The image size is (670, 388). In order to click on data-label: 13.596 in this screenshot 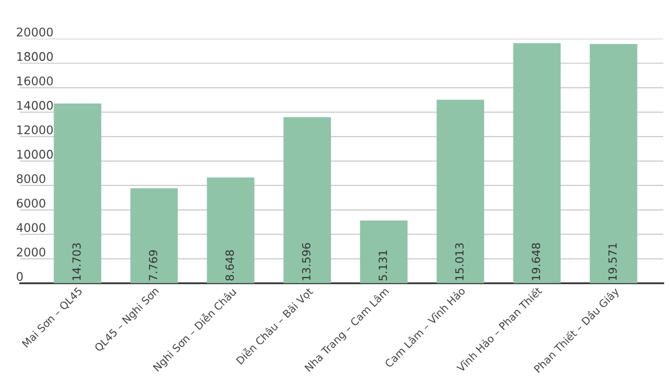, I will do `click(306, 261)`.